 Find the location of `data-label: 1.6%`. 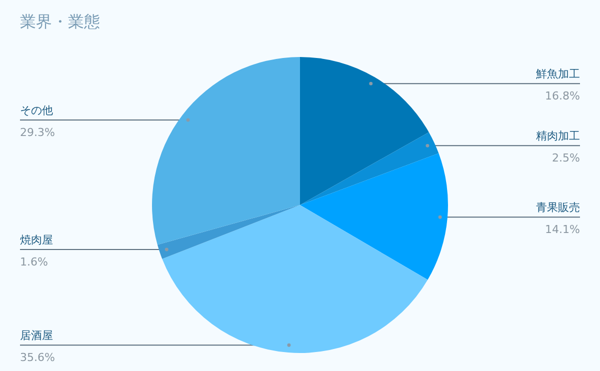

data-label: 1.6% is located at coordinates (34, 262).